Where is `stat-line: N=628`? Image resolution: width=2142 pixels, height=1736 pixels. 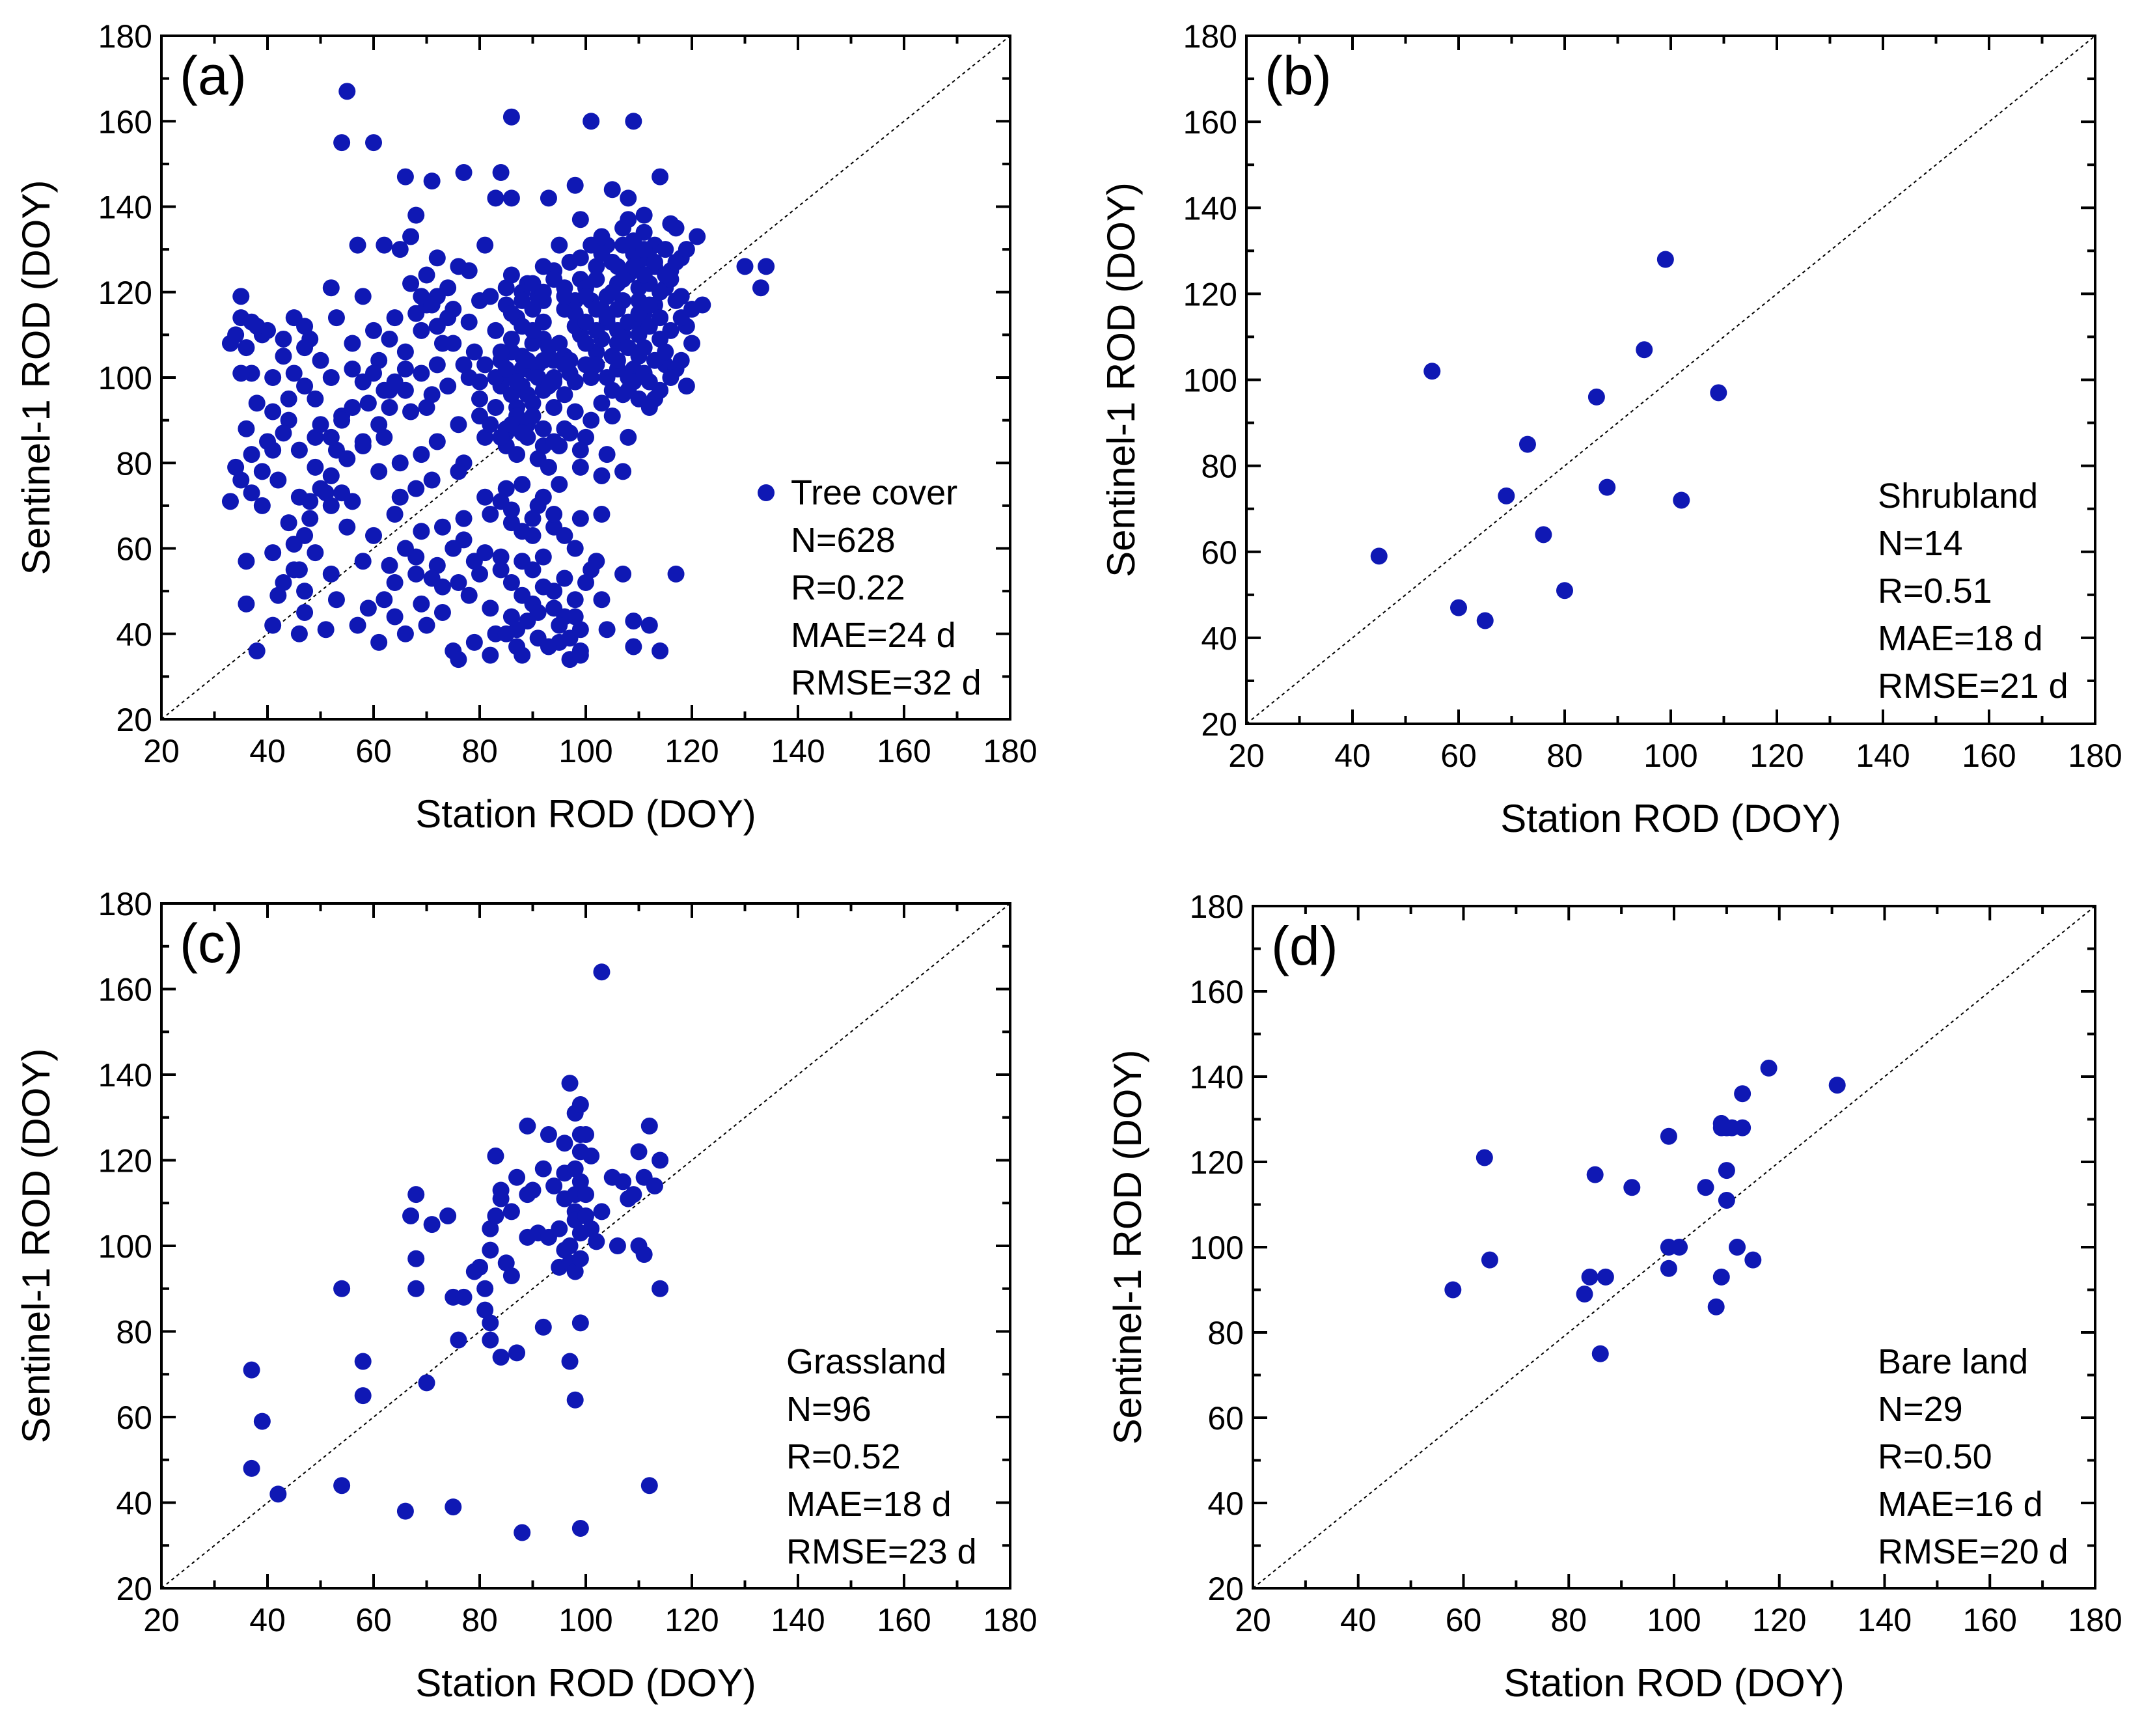
stat-line: N=628 is located at coordinates (844, 540).